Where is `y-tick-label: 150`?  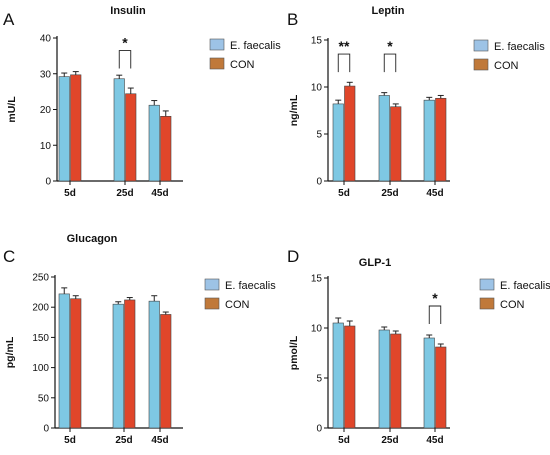 y-tick-label: 150 is located at coordinates (40, 338).